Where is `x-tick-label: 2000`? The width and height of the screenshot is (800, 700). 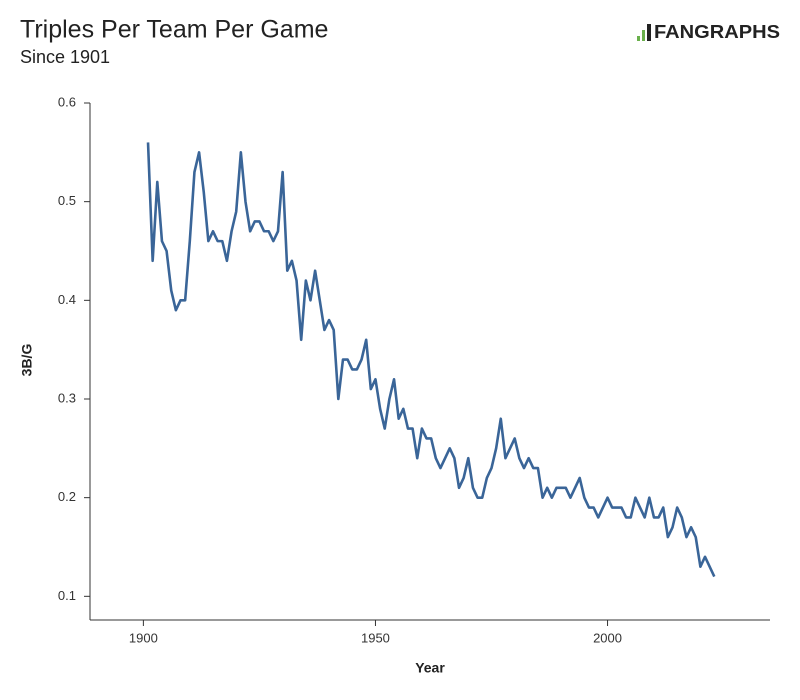 x-tick-label: 2000 is located at coordinates (607, 637).